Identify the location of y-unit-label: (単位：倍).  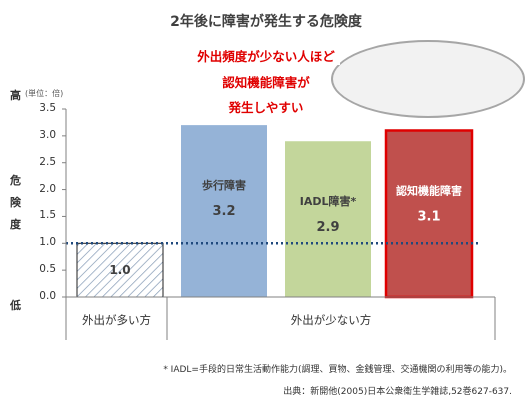
(44, 93).